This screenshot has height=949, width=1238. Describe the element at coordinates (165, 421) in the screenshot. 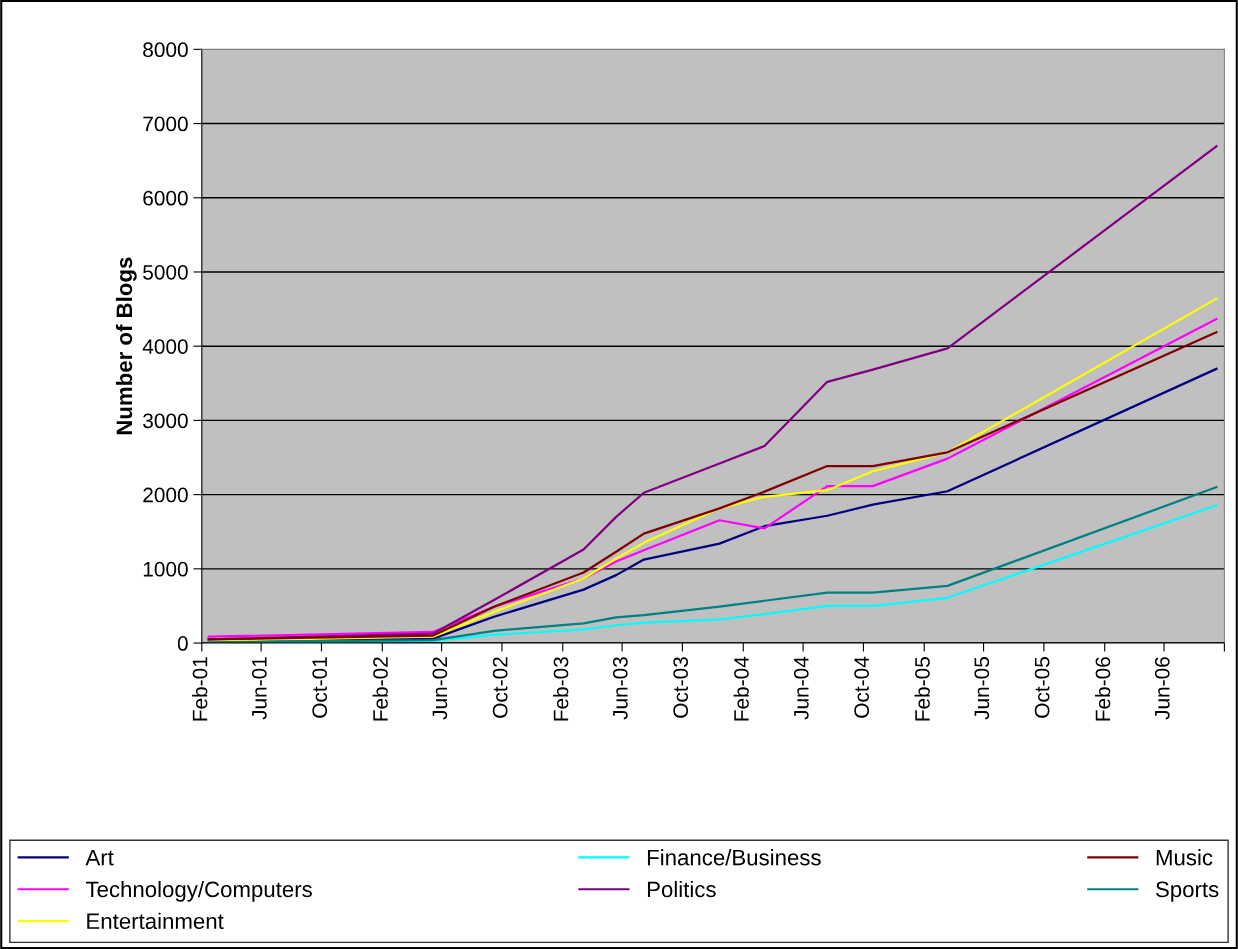

I see `y-tick-label: 3000` at that location.